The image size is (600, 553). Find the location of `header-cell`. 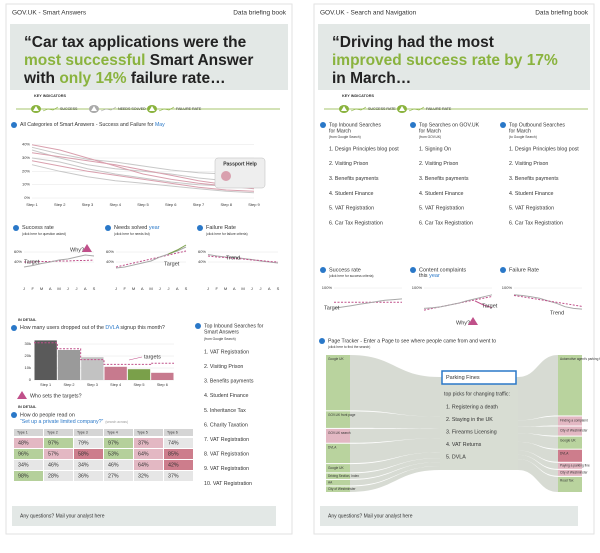

header-cell is located at coordinates (58, 432).